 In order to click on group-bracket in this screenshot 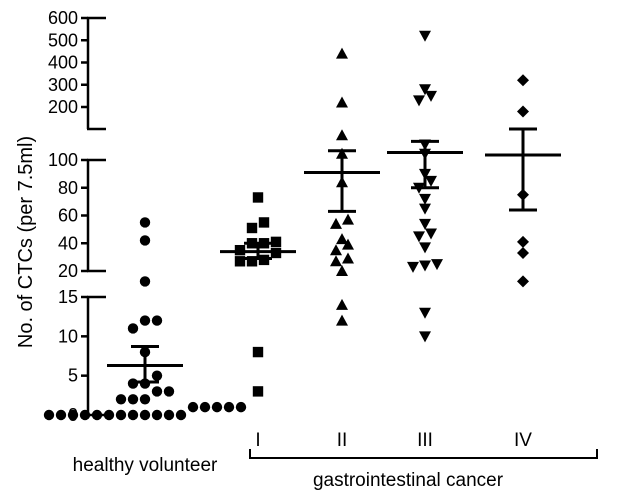, I will do `click(423, 454)`.